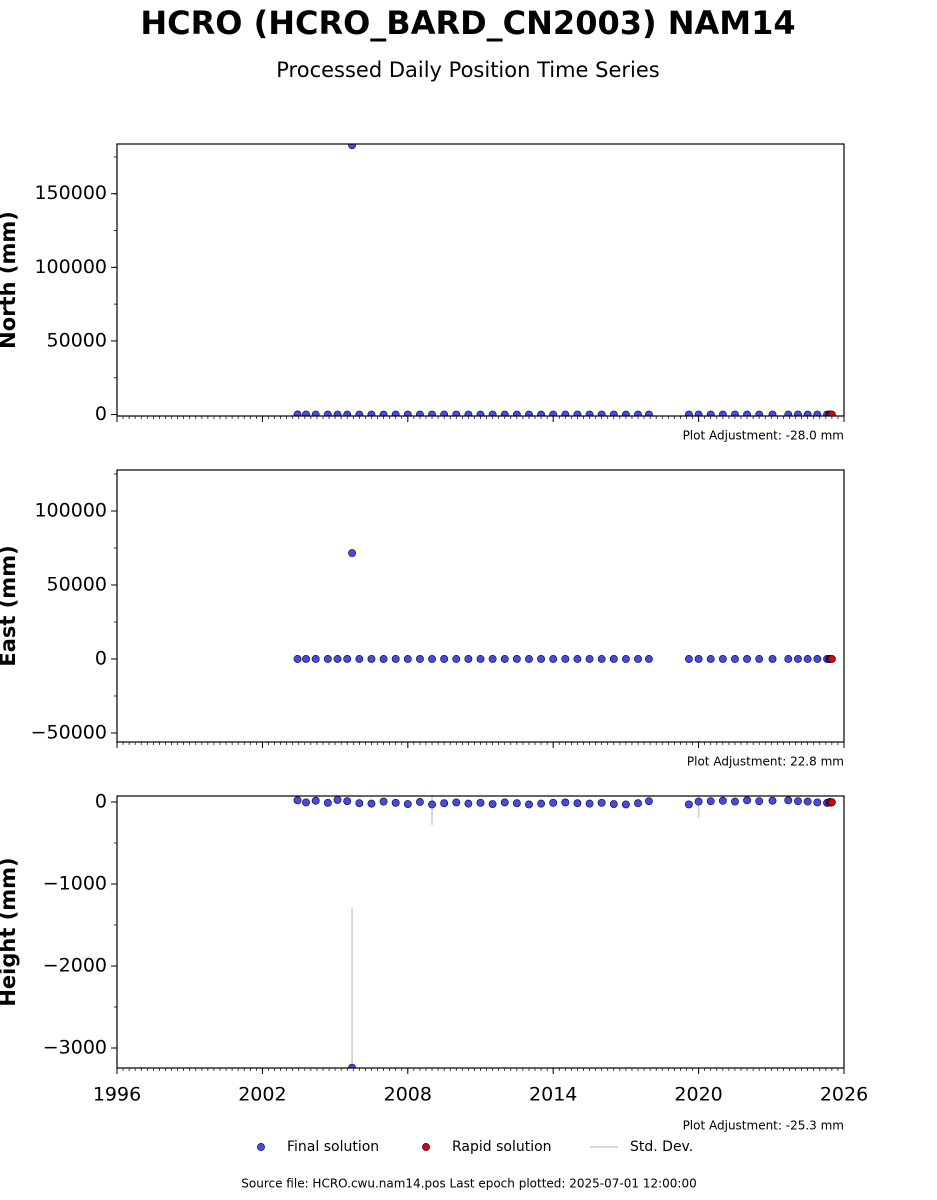 This screenshot has width=937, height=1200. What do you see at coordinates (75, 883) in the screenshot?
I see `y-tick-label: −1000` at bounding box center [75, 883].